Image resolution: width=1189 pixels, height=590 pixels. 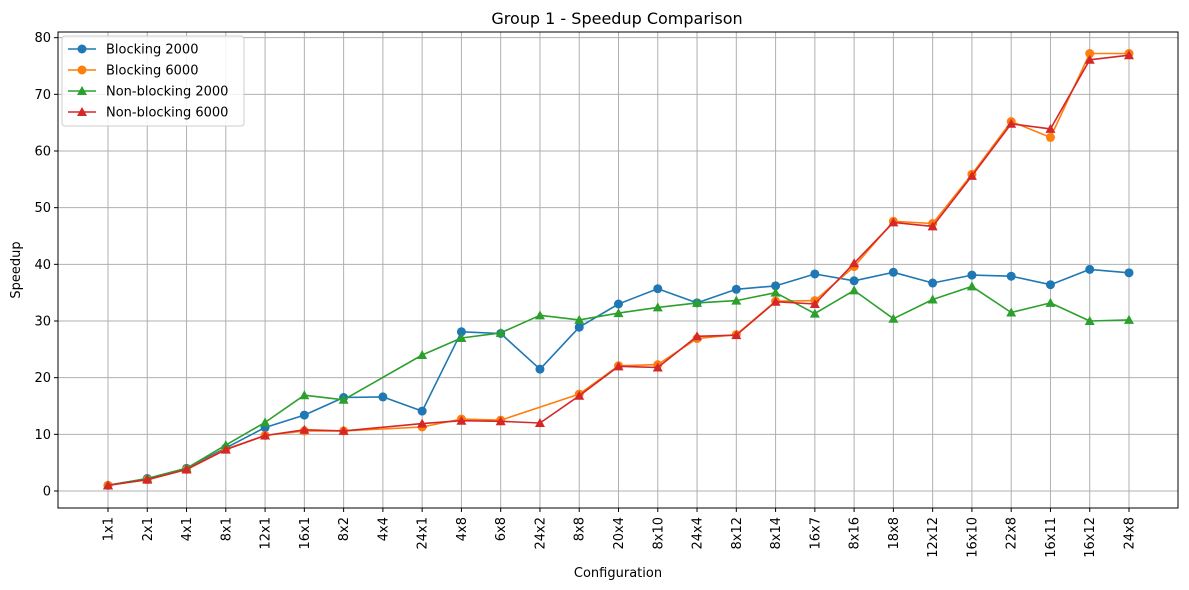 I want to click on x-tick-label: 1x1, so click(x=109, y=529).